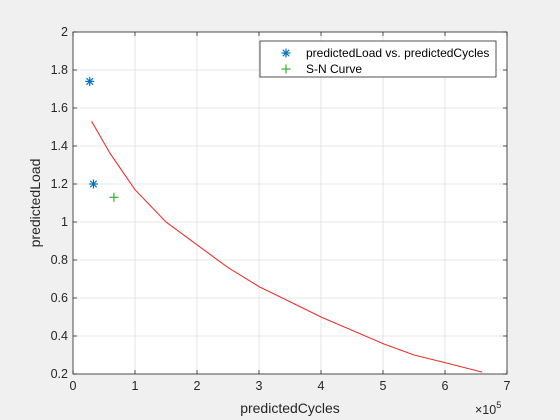 The image size is (560, 420). What do you see at coordinates (507, 386) in the screenshot?
I see `x-tick-label-7: 7` at bounding box center [507, 386].